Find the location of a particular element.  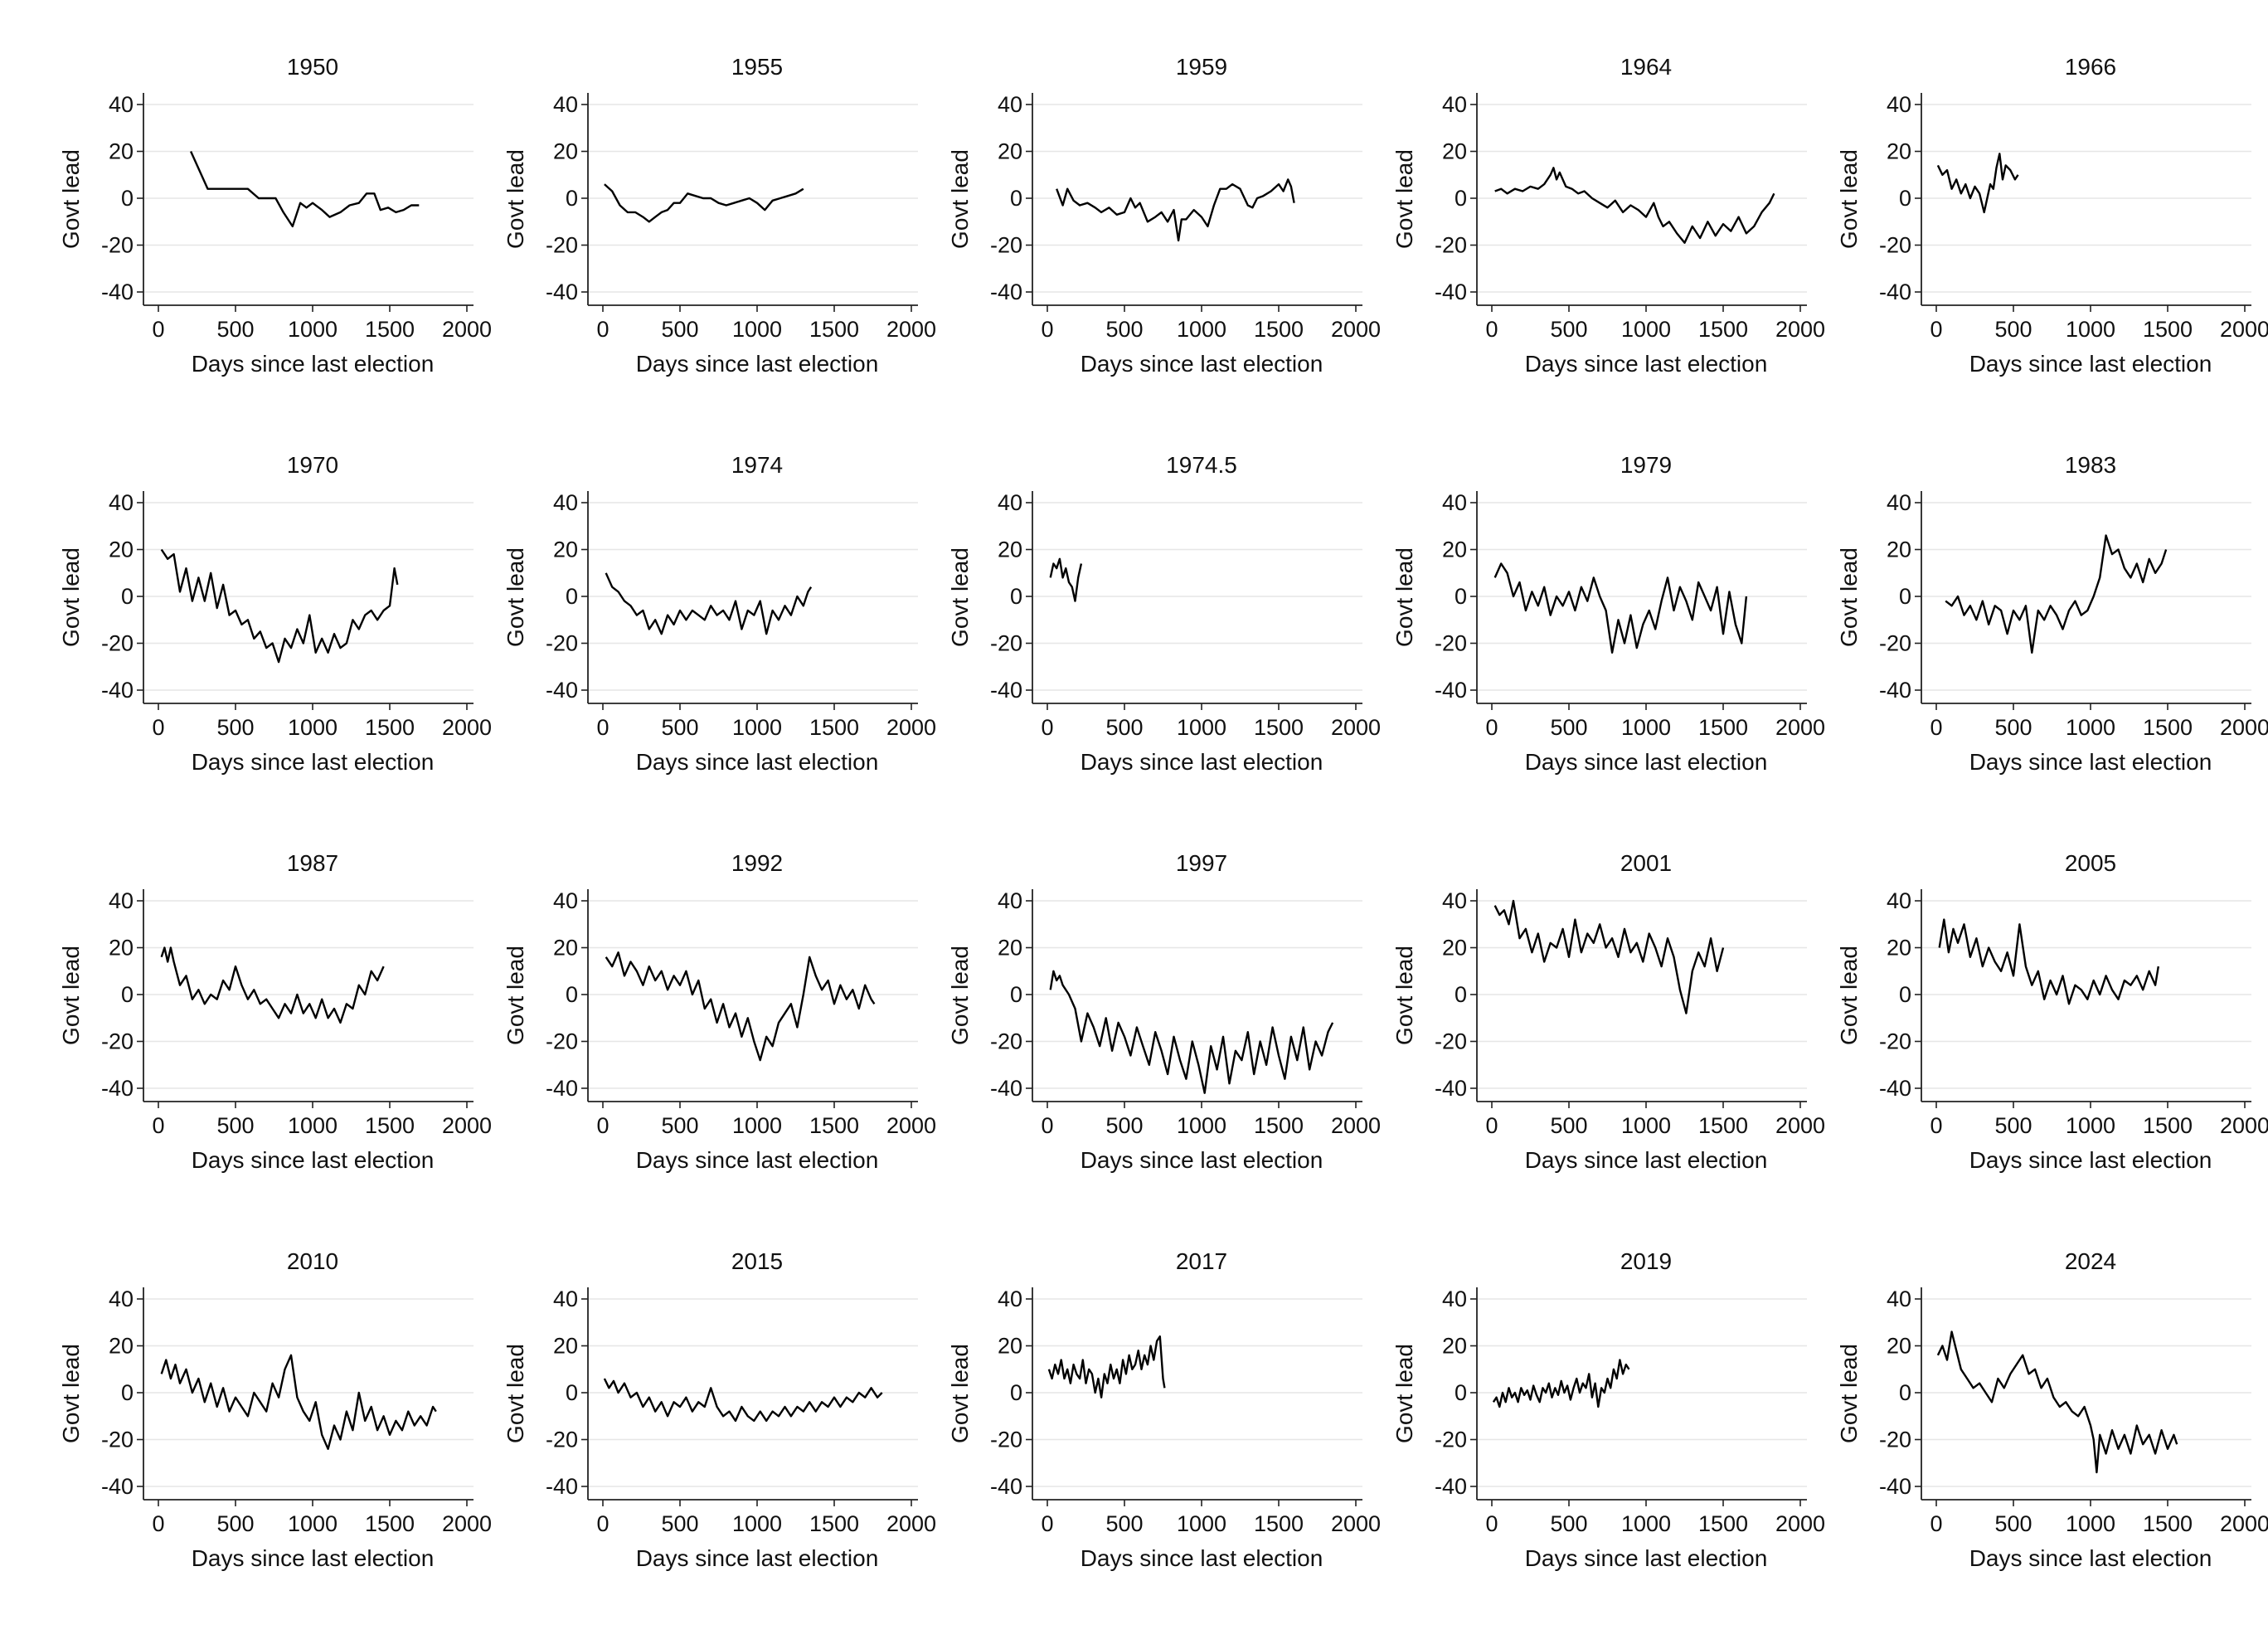

panel-title: 1987 is located at coordinates (312, 863).